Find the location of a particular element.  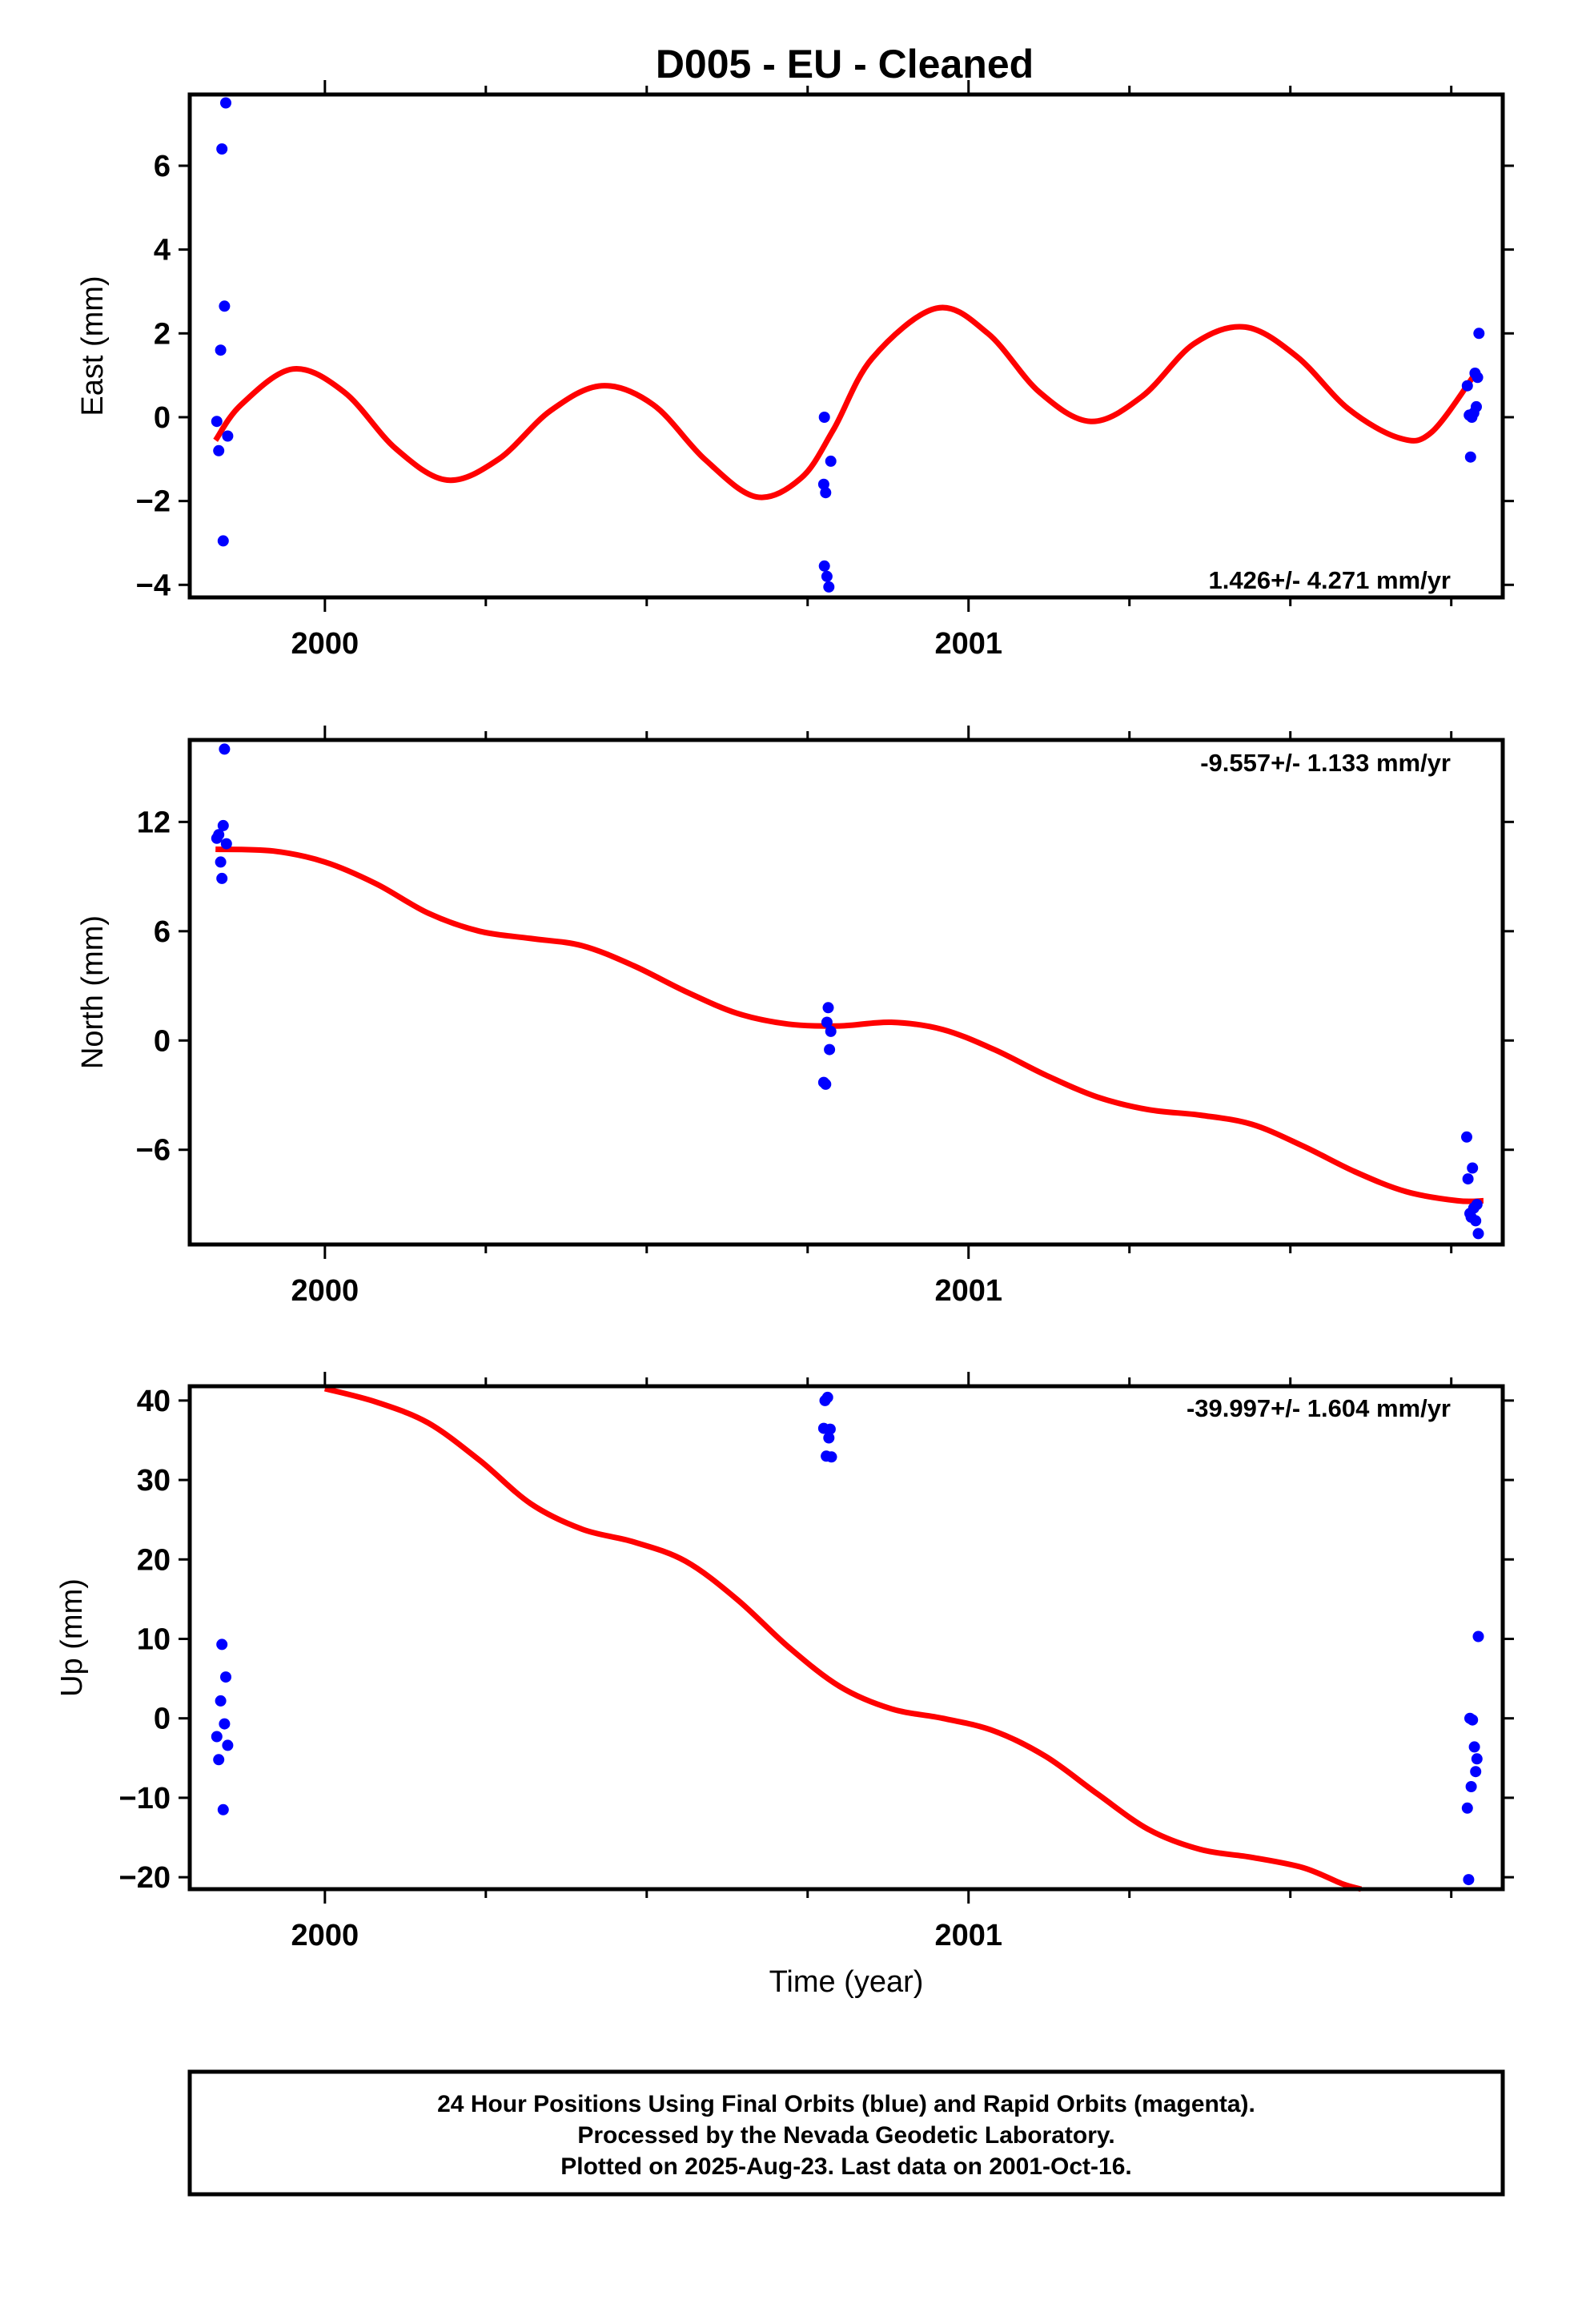

up-fit-line is located at coordinates (843, 1638).